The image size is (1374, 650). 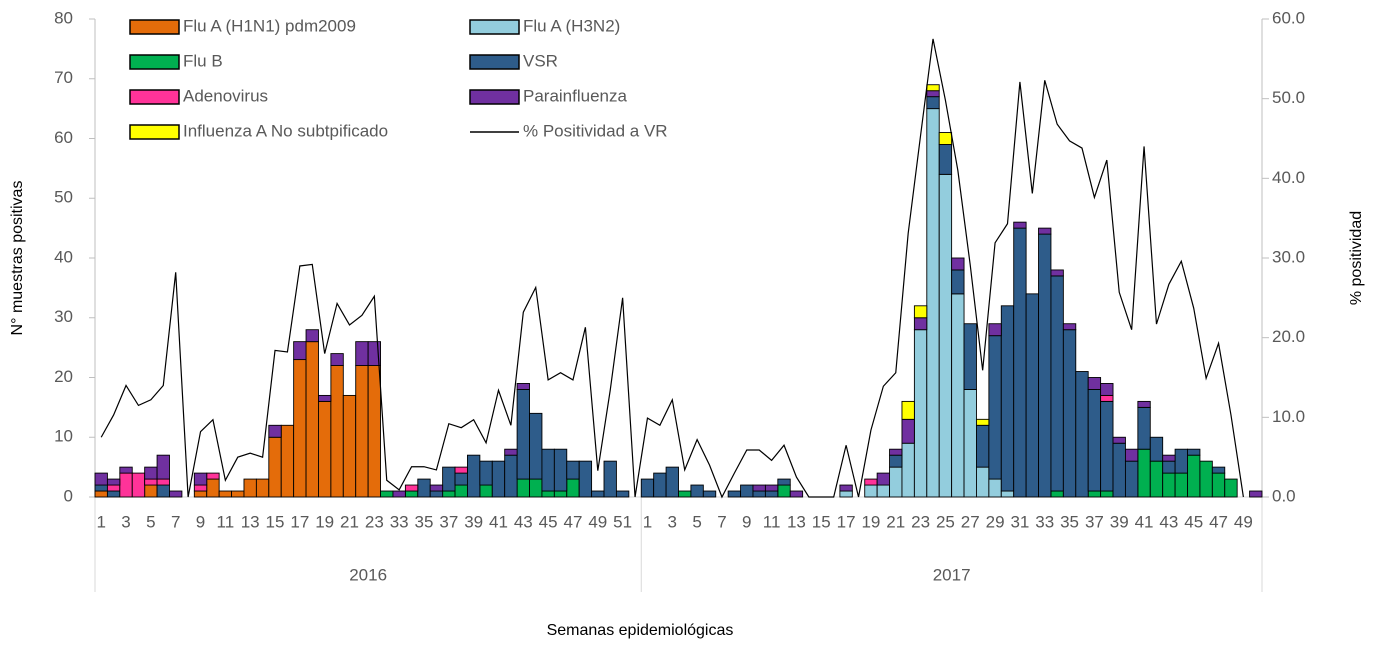 What do you see at coordinates (895, 521) in the screenshot?
I see `x-tick-label: 21` at bounding box center [895, 521].